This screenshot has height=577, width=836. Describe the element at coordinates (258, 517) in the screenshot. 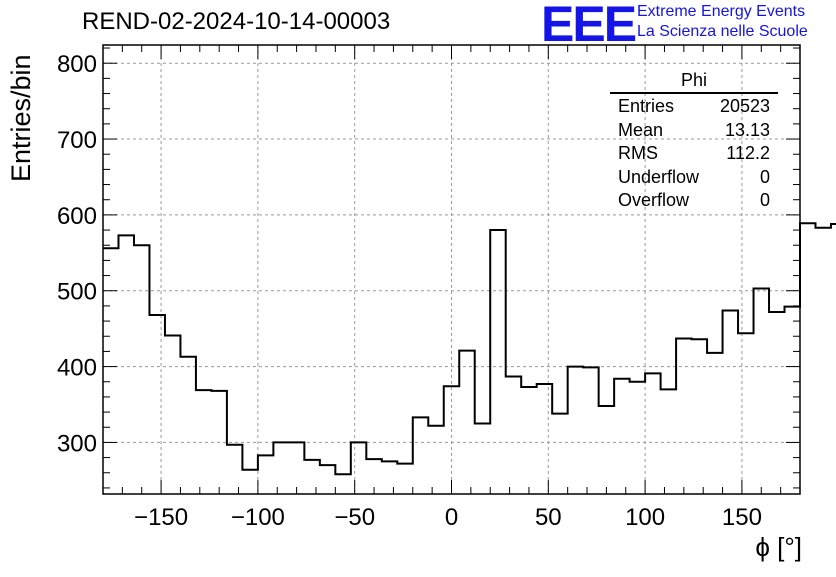

I see `x-tick-label: −100` at that location.